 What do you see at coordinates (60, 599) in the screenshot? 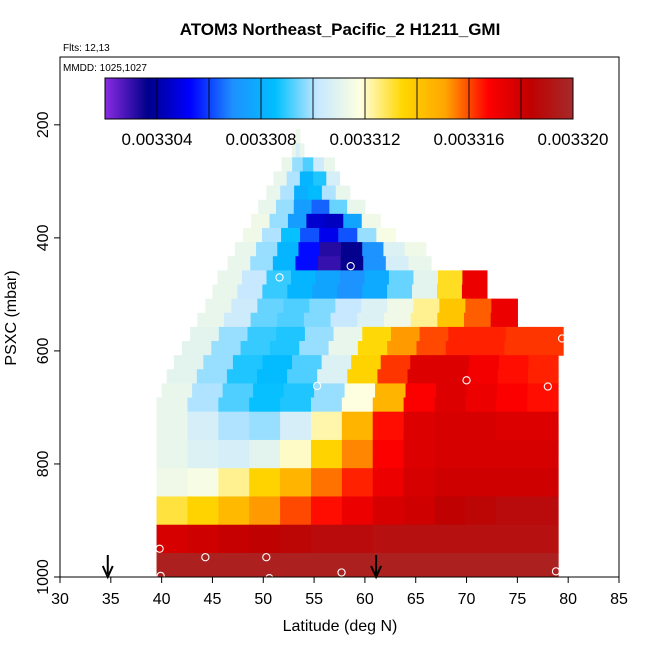
I see `x-tick-label: 30` at bounding box center [60, 599].